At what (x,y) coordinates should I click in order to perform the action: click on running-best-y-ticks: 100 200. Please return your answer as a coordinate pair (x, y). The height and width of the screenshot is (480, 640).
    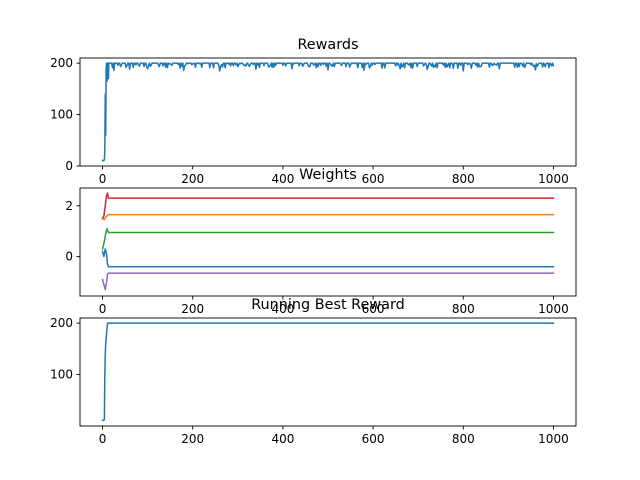
    Looking at the image, I should click on (65, 349).